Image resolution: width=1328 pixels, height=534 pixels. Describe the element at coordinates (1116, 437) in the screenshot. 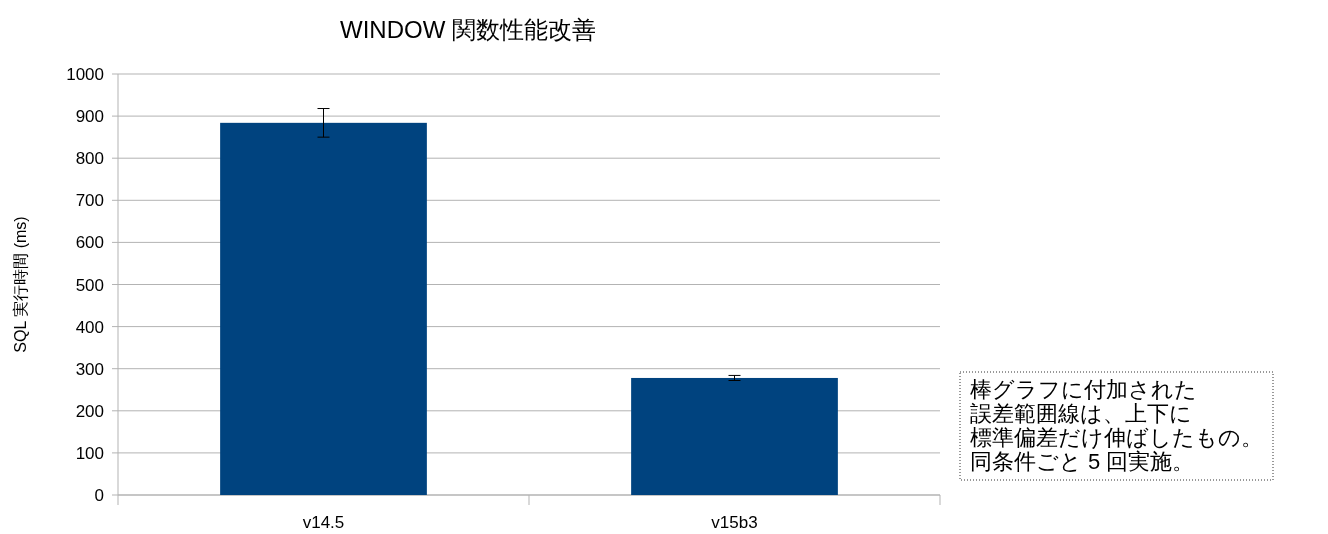

I see `text: 標準偏差だけ伸ばしたもの。` at that location.